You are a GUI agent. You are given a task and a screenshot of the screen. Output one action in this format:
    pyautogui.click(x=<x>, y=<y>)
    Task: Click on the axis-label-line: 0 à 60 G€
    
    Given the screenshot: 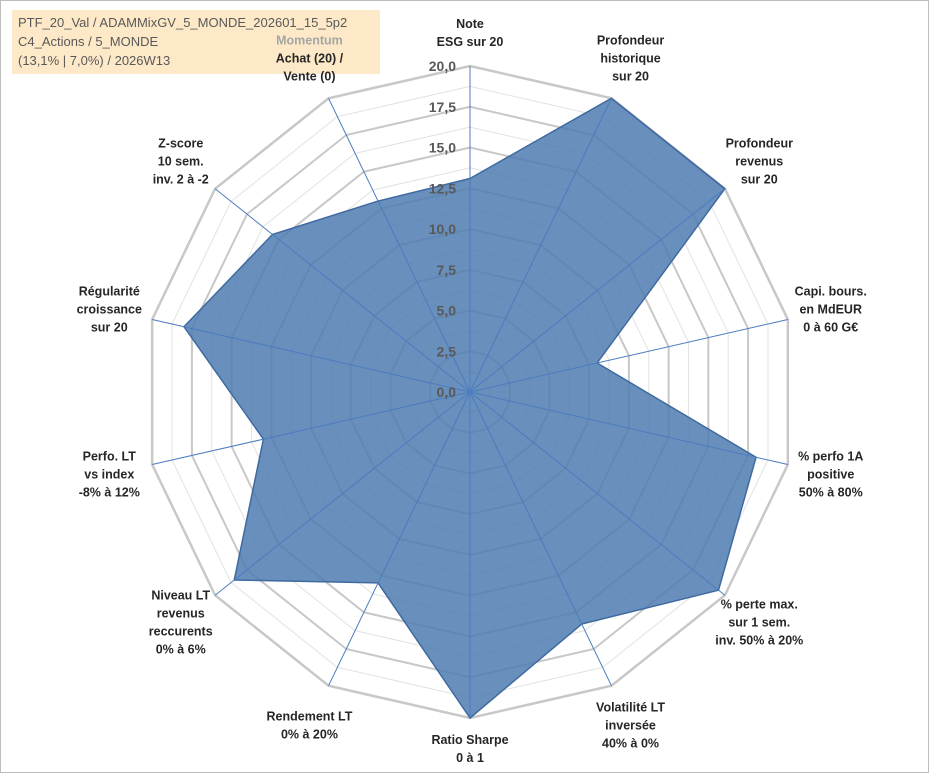 What is the action you would take?
    pyautogui.click(x=830, y=328)
    